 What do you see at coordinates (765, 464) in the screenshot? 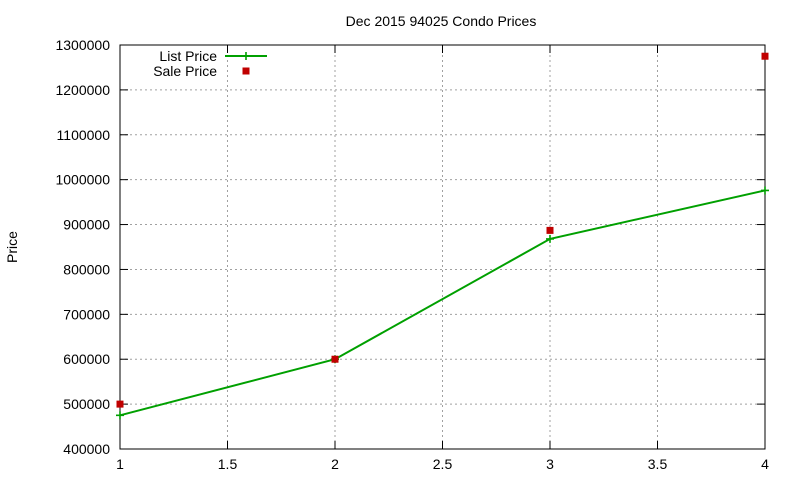
I see `x-tick-label: 4` at bounding box center [765, 464].